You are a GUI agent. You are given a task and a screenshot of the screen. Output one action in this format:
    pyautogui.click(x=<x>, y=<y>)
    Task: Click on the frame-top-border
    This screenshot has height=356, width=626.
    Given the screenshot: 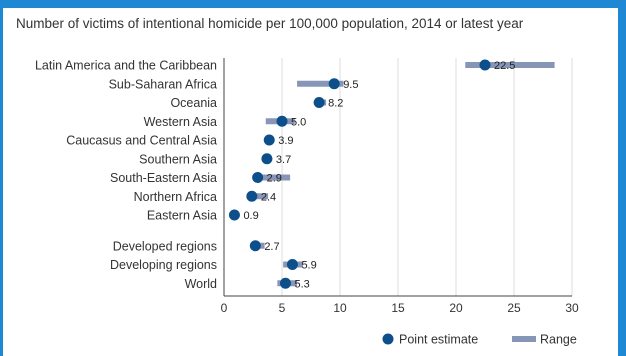 What is the action you would take?
    pyautogui.click(x=313, y=4)
    